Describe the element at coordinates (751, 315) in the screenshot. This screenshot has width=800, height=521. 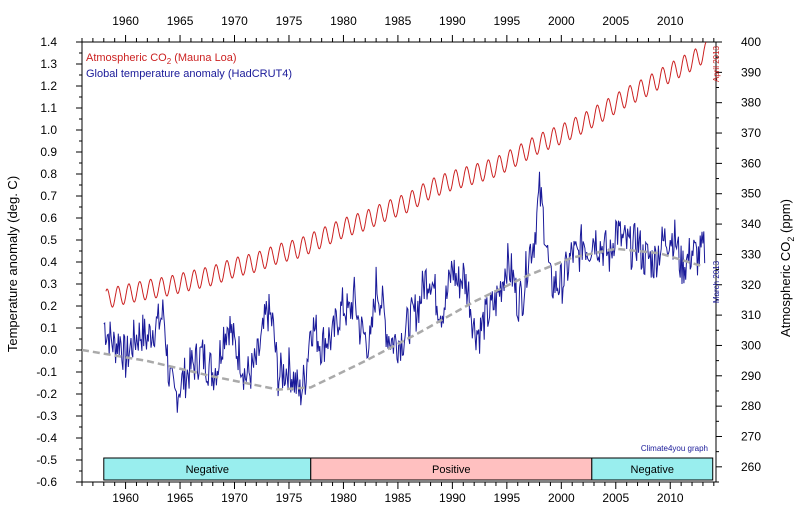
I see `y-tick-label-right: 310` at that location.